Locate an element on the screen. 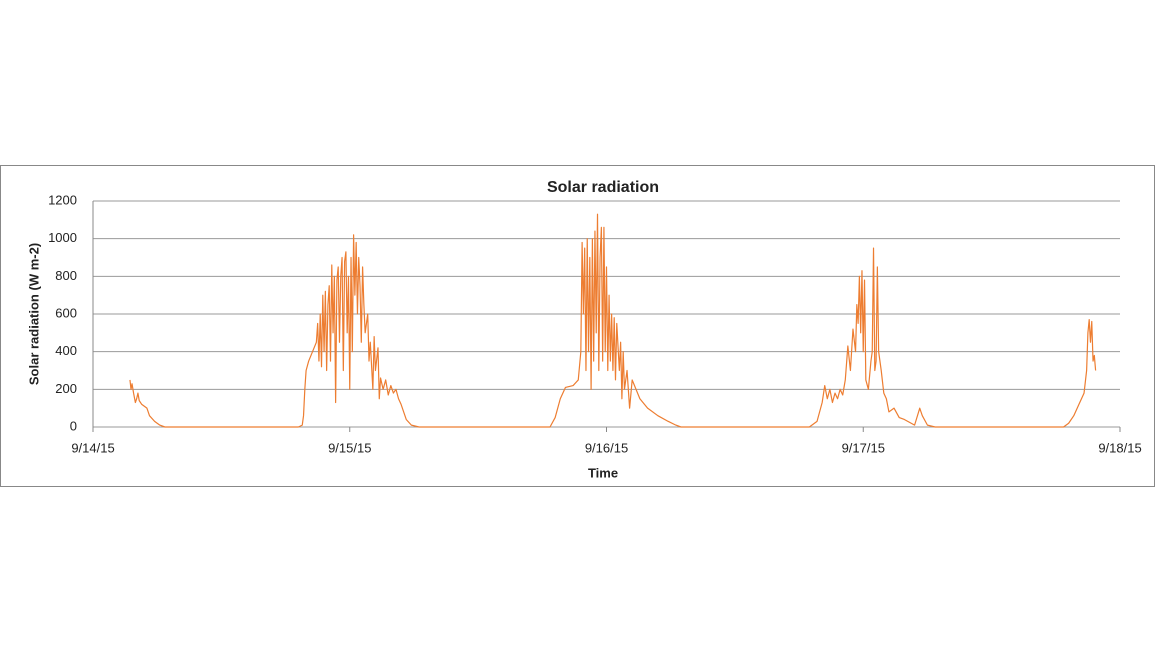 The image size is (1155, 650). y-tick-label: 1200 is located at coordinates (62, 199).